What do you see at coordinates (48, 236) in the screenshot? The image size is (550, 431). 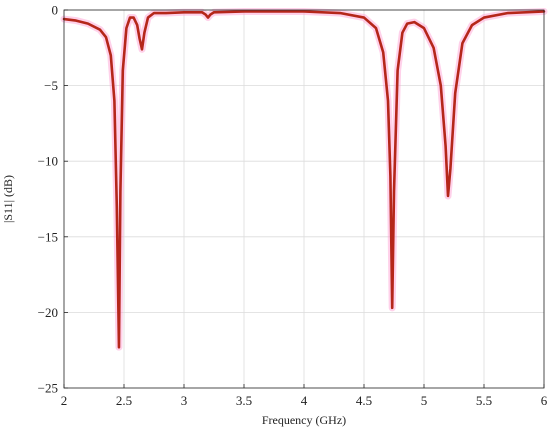 I see `y-tick-label: −15` at bounding box center [48, 236].